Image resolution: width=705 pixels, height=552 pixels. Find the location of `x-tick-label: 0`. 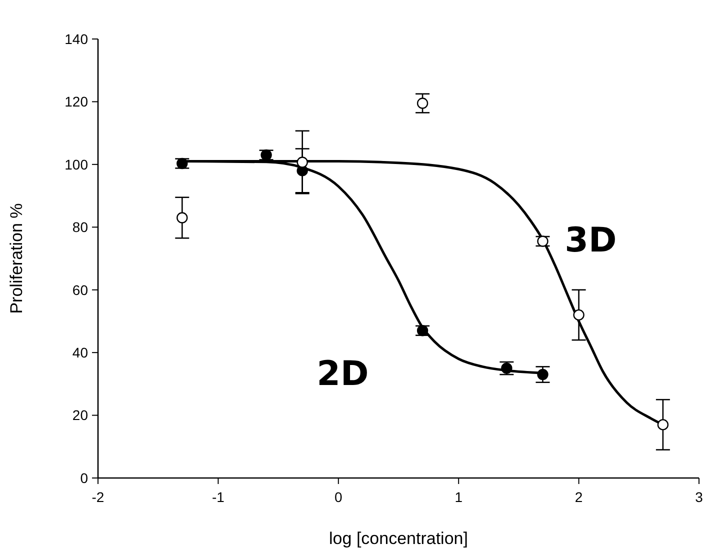

x-tick-label: 0 is located at coordinates (338, 497).